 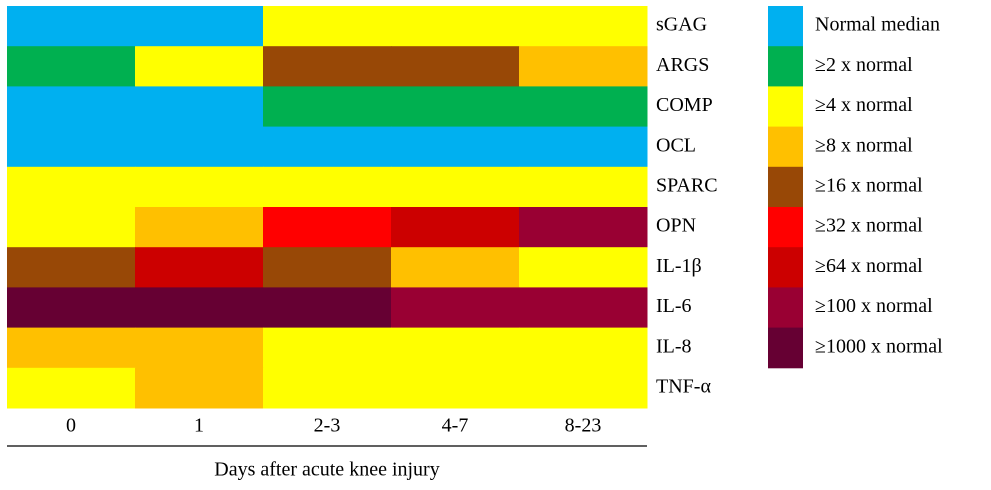 I want to click on row-label: IL-8, so click(x=674, y=346).